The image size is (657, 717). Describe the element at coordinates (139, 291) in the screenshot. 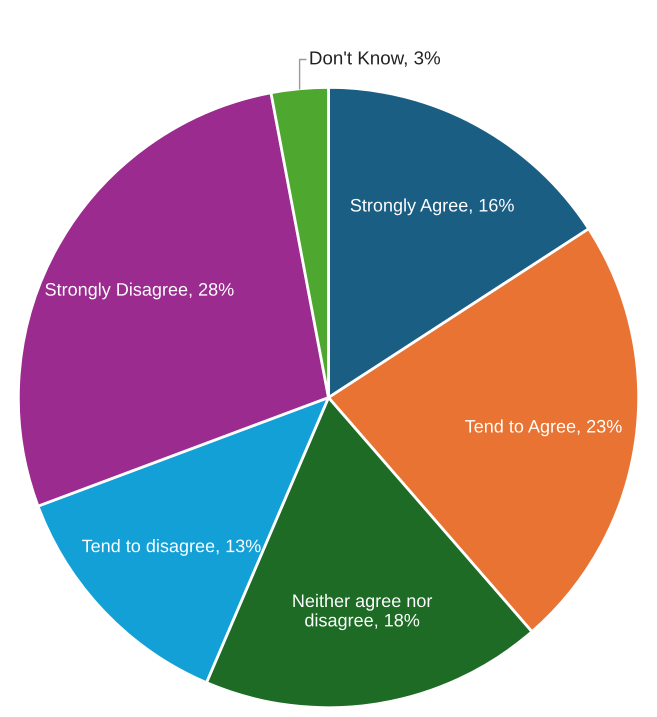

I see `slice-label: Strongly Disagree, 28%` at that location.